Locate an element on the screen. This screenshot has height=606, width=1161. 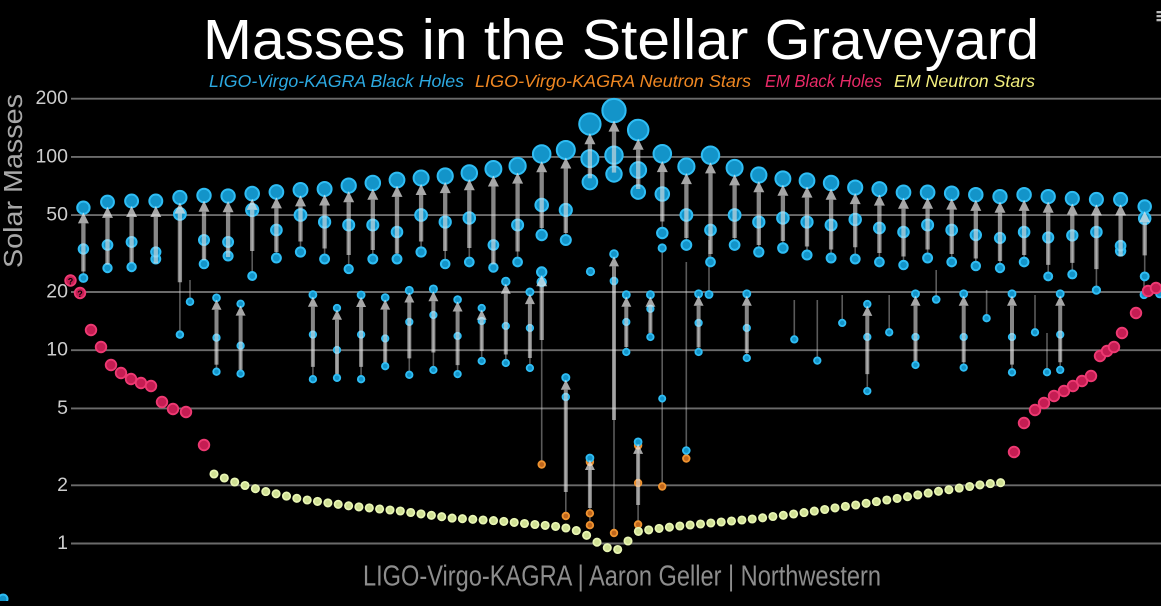
svg-text: EM Neutron Stars is located at coordinates (964, 81).